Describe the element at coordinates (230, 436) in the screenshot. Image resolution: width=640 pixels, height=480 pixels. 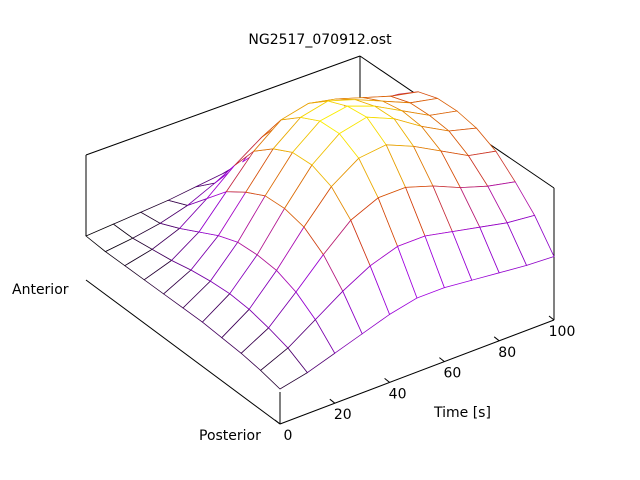
I see `y-axis-label-posterior: Posterior` at that location.